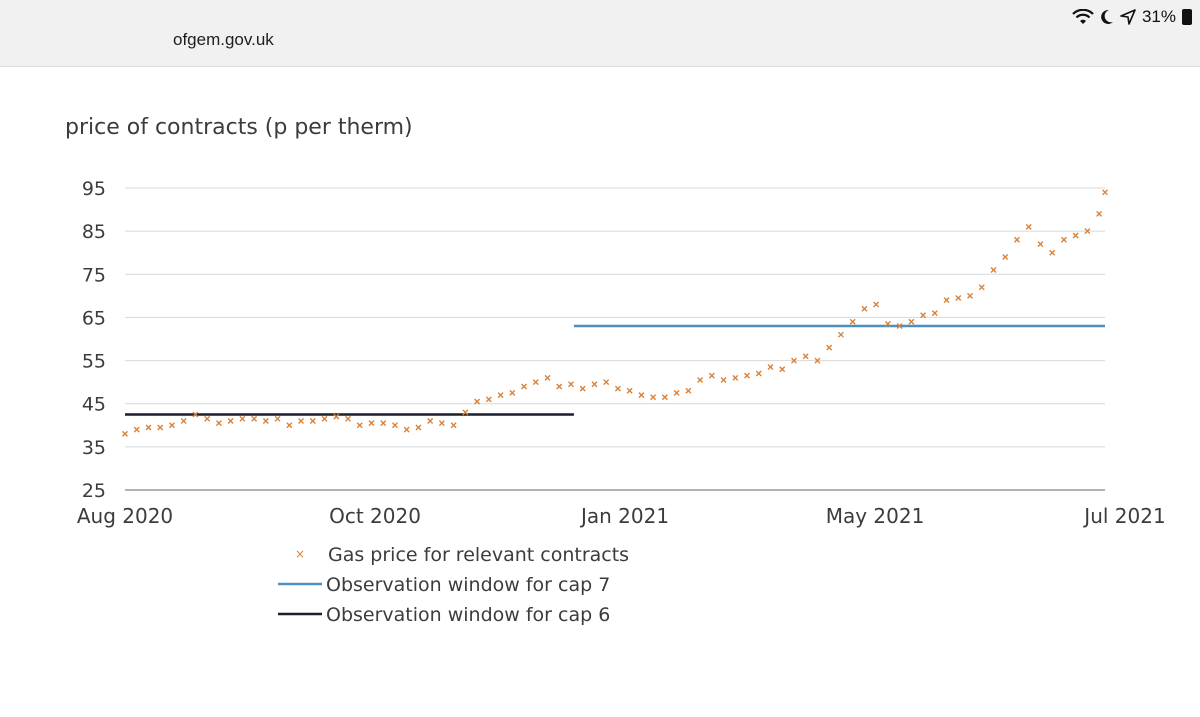 This screenshot has height=717, width=1200. Describe the element at coordinates (600, 33) in the screenshot. I see `browser-address-bar: ofgem.gov.uk 31%` at that location.